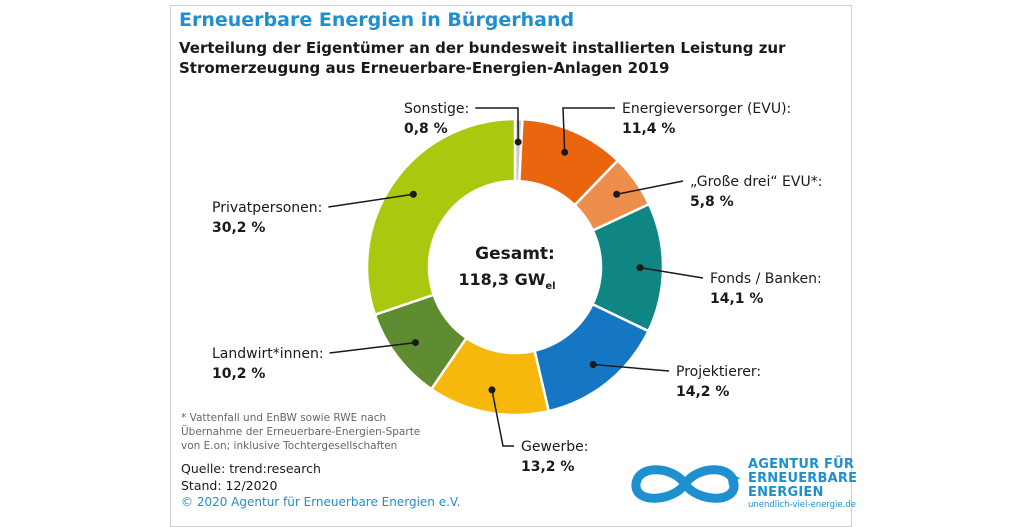  What do you see at coordinates (736, 299) in the screenshot?
I see `value-label-fonds-banken: 14,1 %` at bounding box center [736, 299].